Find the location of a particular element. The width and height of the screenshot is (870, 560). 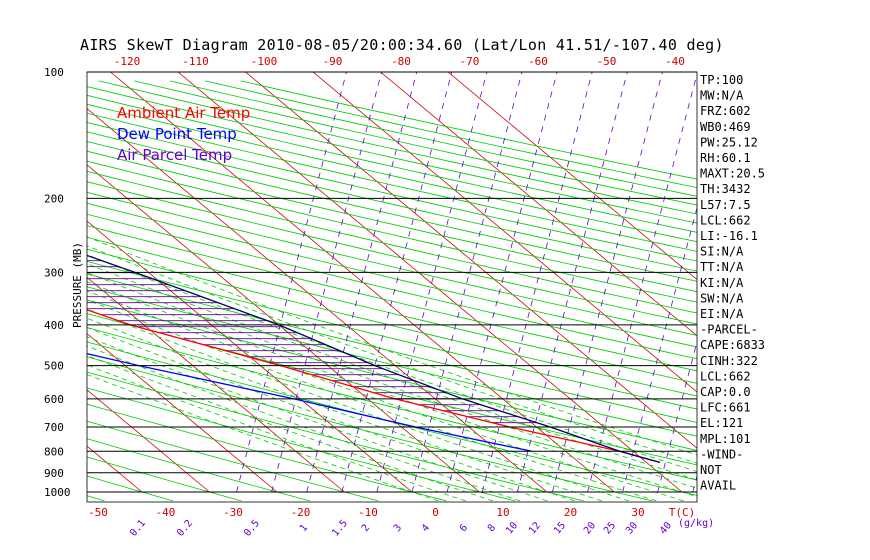

index-label: SW:N/A is located at coordinates (722, 298).